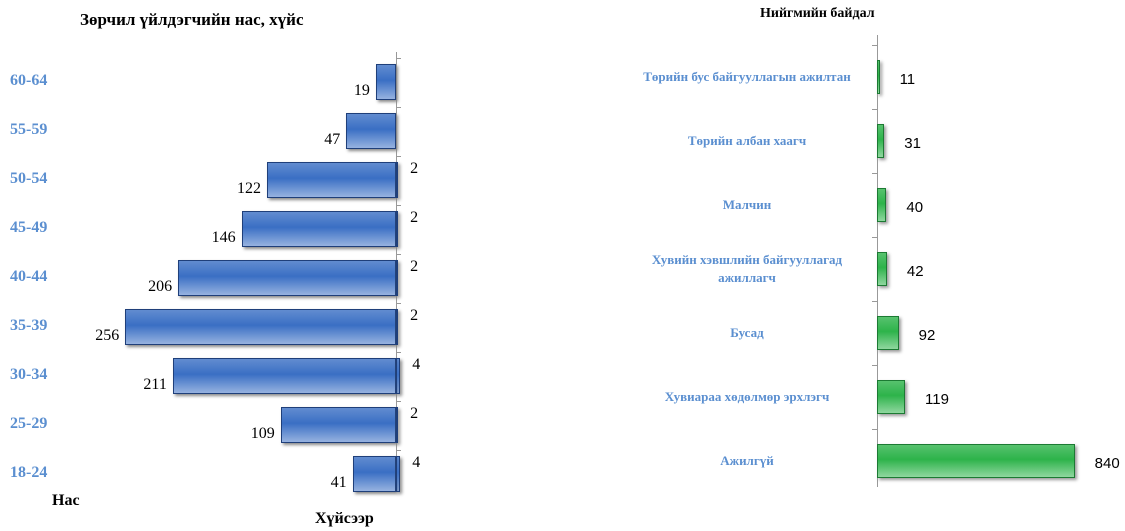 This screenshot has width=1125, height=531. I want to click on chart-title: Нийгмийн байдал, so click(817, 13).